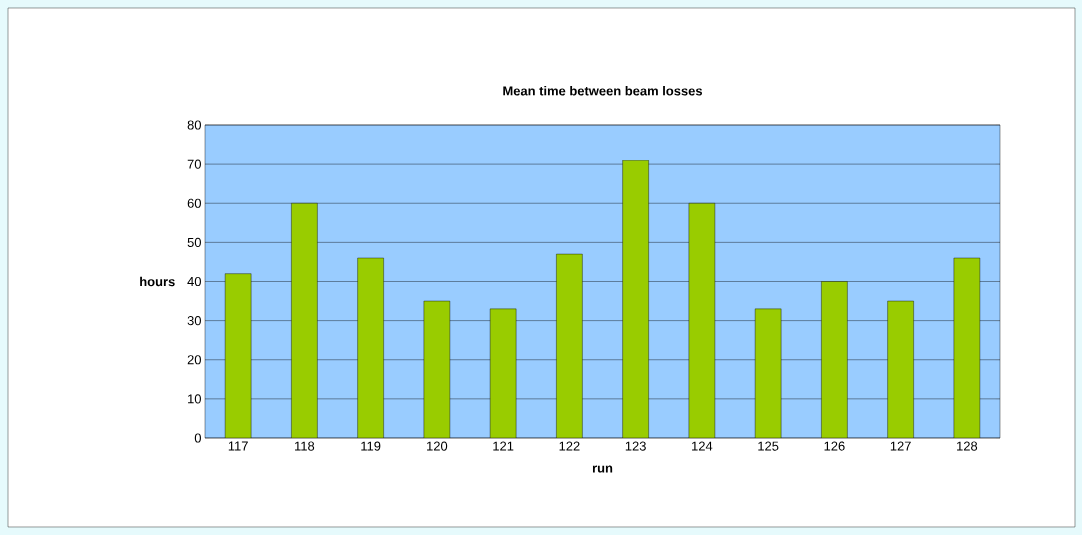 The width and height of the screenshot is (1082, 535). I want to click on y-tick-label: 60, so click(194, 203).